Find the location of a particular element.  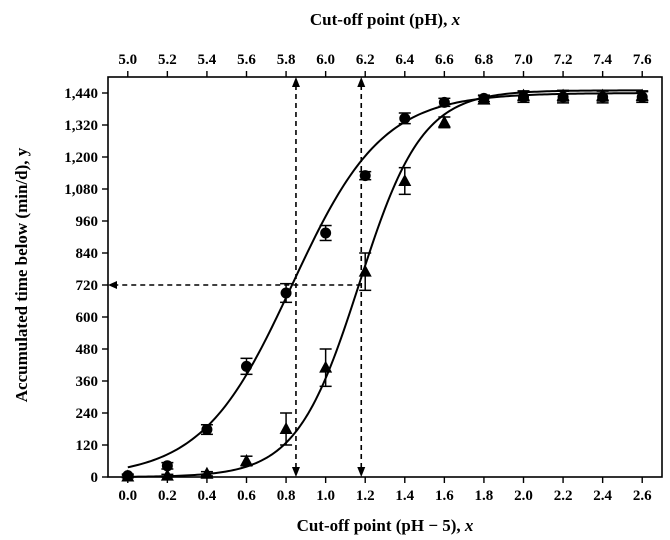

x-tick-label: 0.2 is located at coordinates (167, 496).